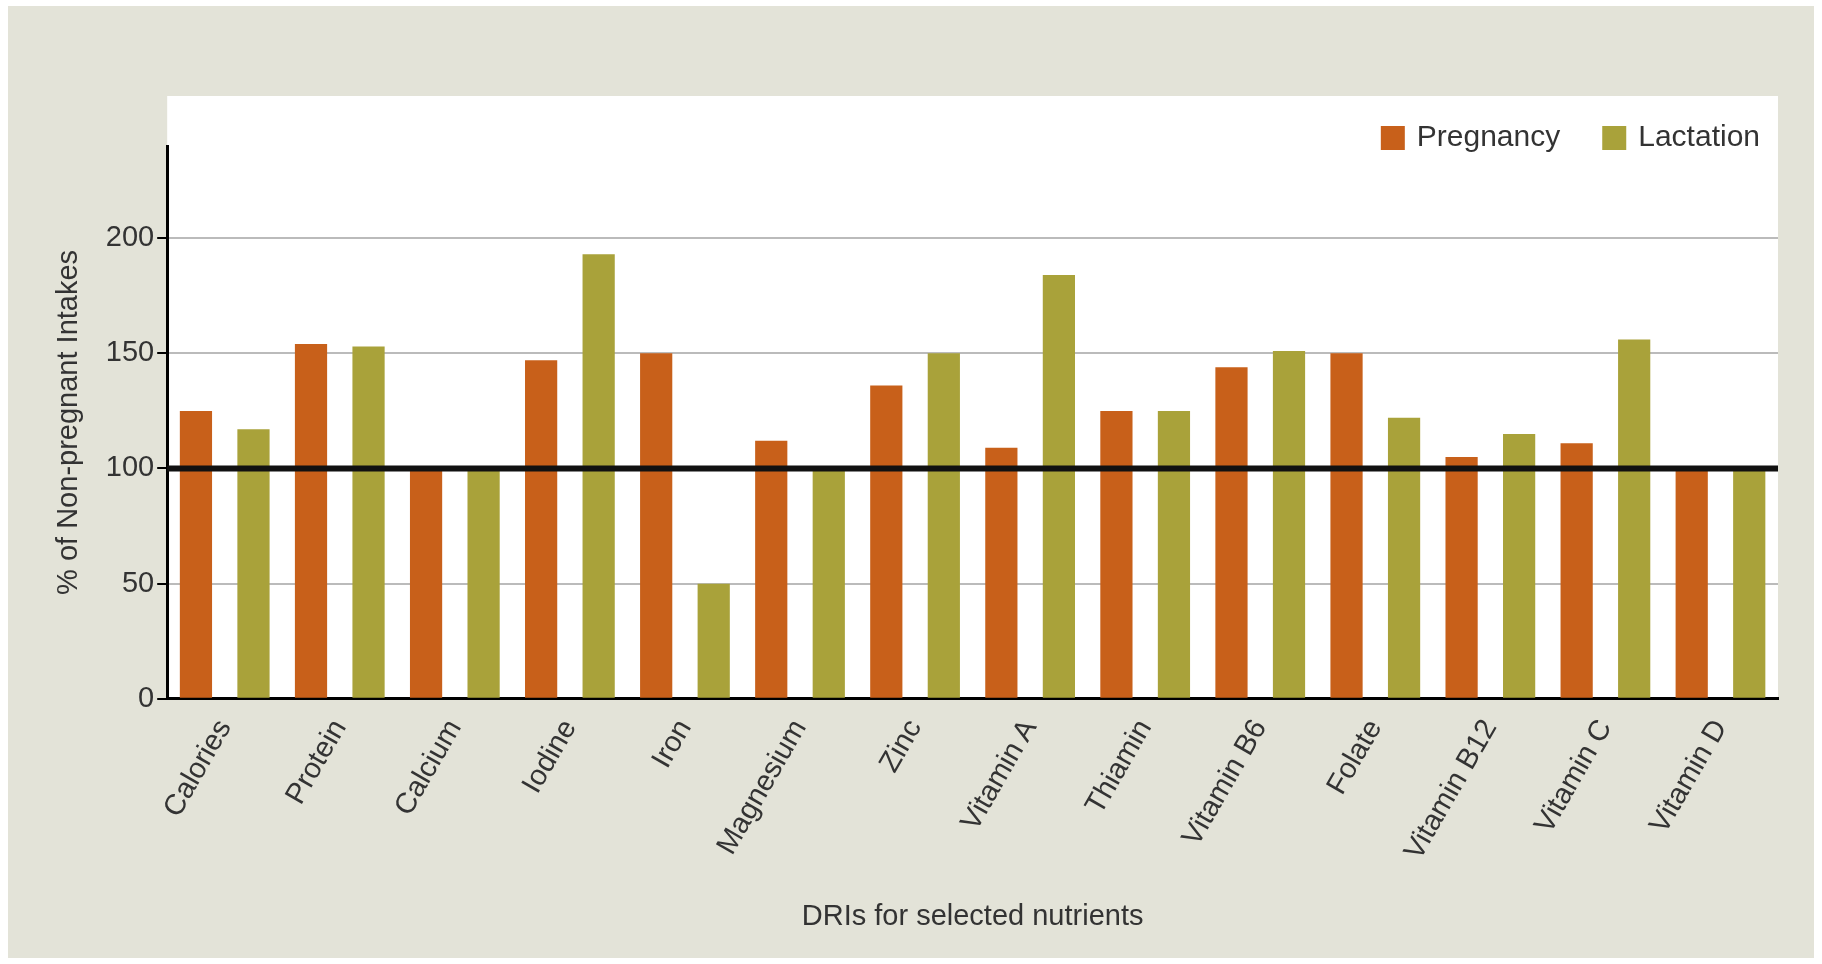  Describe the element at coordinates (1699, 136) in the screenshot. I see `legend-label: Lactation` at that location.